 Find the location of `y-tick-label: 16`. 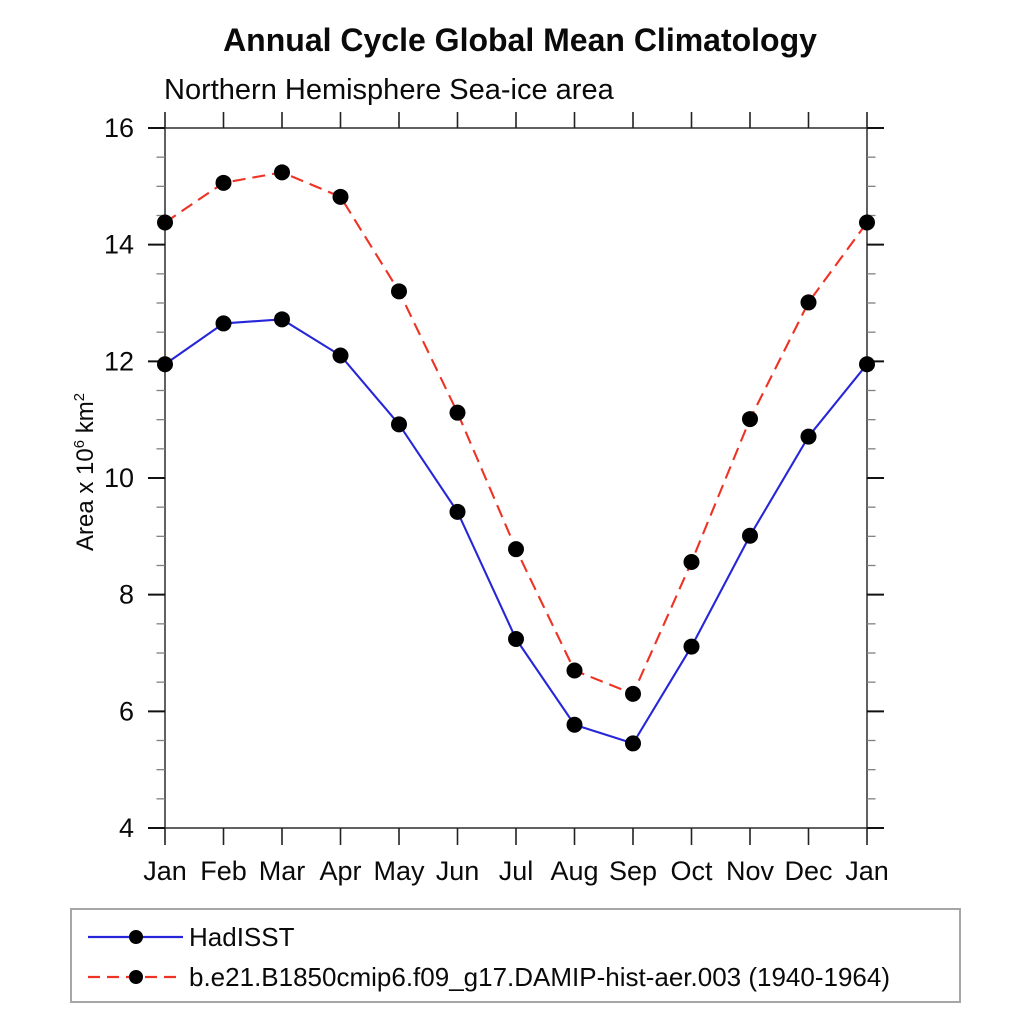

y-tick-label: 16 is located at coordinates (119, 128).